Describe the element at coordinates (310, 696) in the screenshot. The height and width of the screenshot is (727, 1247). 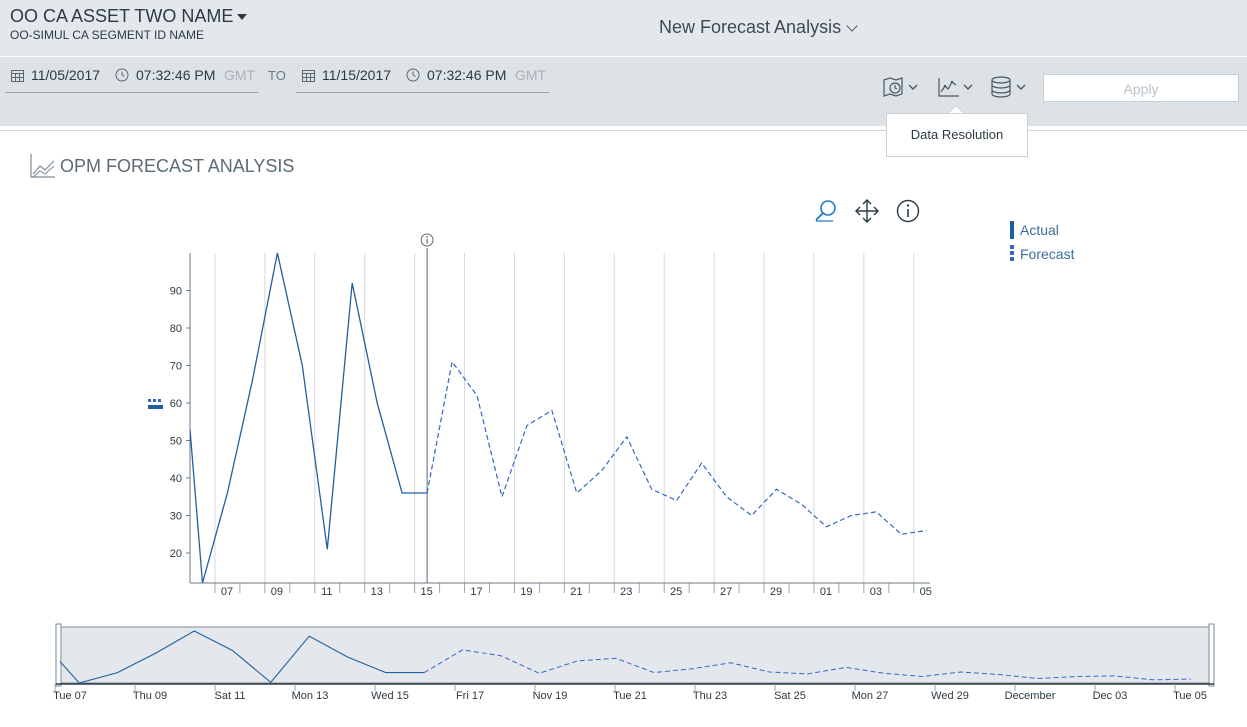
I see `navigator-tick-label: Mon 13` at that location.